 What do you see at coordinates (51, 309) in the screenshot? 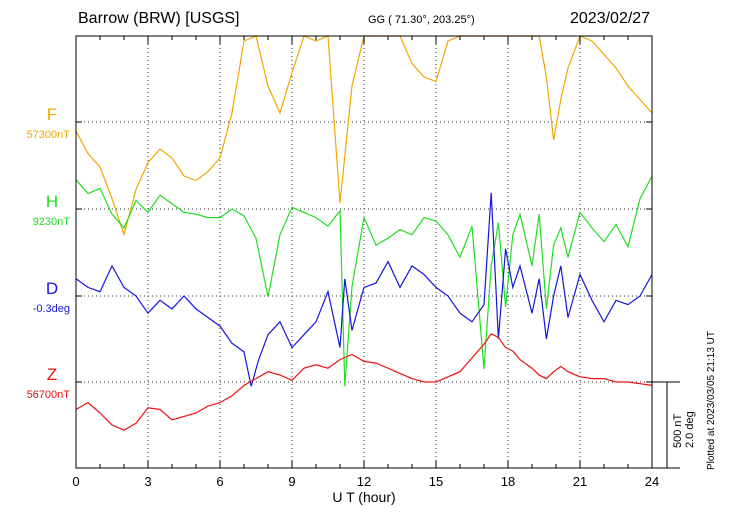
I see `series-d-baseline: -0.3deg` at bounding box center [51, 309].